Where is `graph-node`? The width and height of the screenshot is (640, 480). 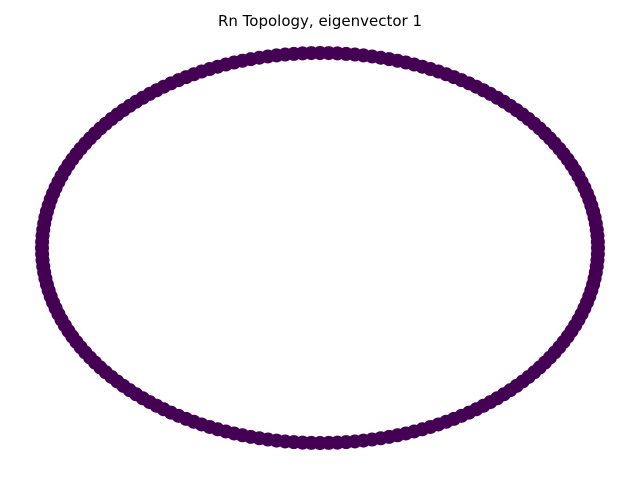 graph-node is located at coordinates (598, 242).